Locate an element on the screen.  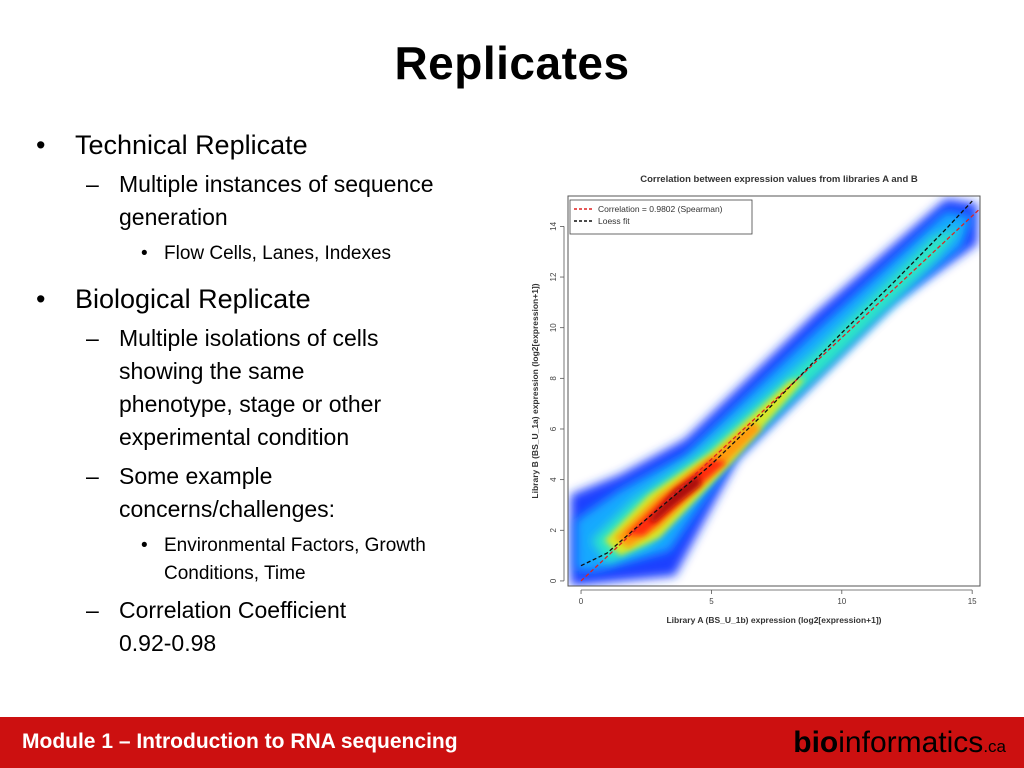
bullet-text: Technical Replicate is located at coordinates (191, 145).